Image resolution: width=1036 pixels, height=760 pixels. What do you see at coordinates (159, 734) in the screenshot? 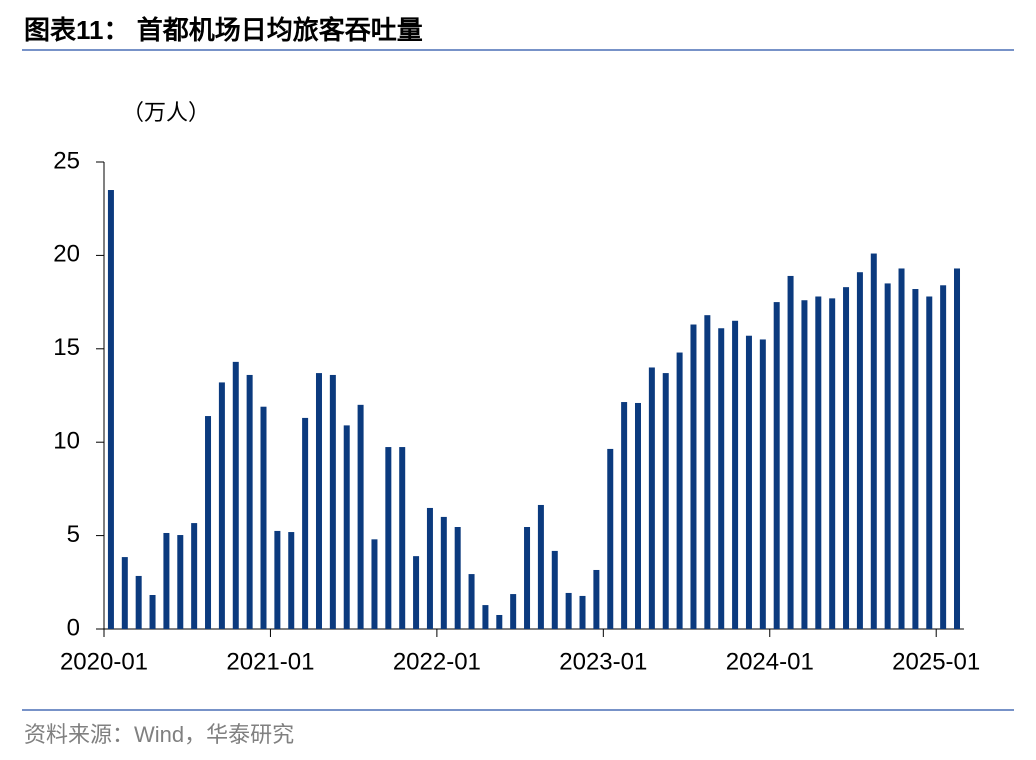
I see `source: 资料来源：Wind，华泰研究` at bounding box center [159, 734].